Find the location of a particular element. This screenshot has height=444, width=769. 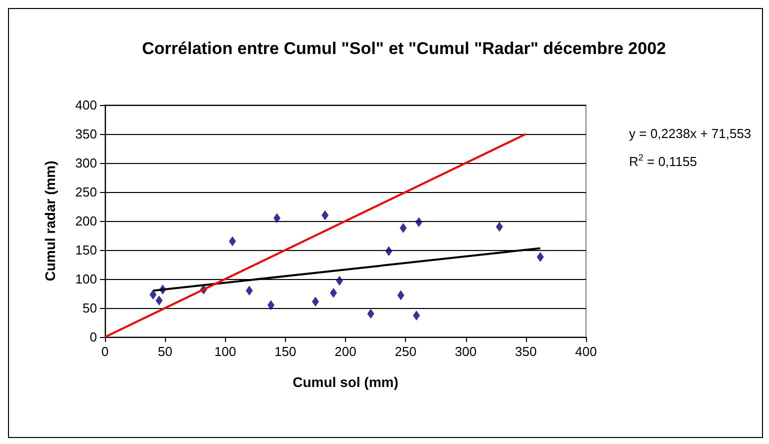

y-tick-label: 250 is located at coordinates (86, 192).